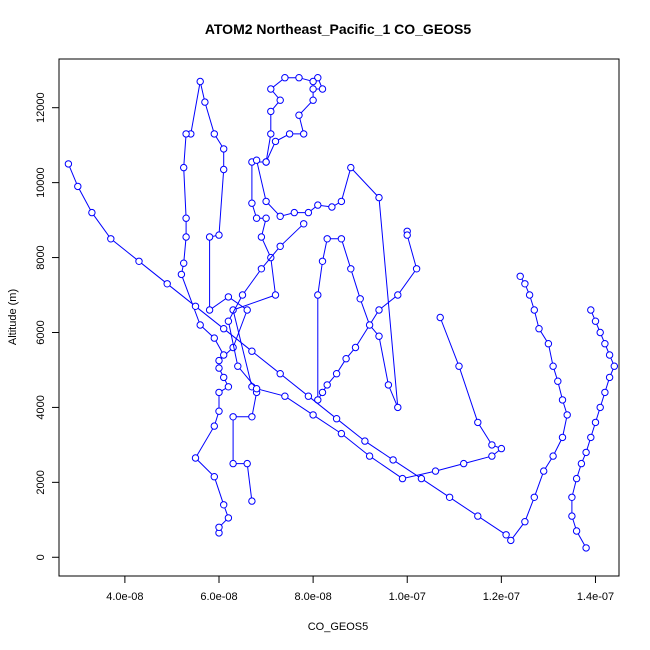 The height and width of the screenshot is (650, 650). Describe the element at coordinates (41, 482) in the screenshot. I see `y-tick-label: 2000` at that location.